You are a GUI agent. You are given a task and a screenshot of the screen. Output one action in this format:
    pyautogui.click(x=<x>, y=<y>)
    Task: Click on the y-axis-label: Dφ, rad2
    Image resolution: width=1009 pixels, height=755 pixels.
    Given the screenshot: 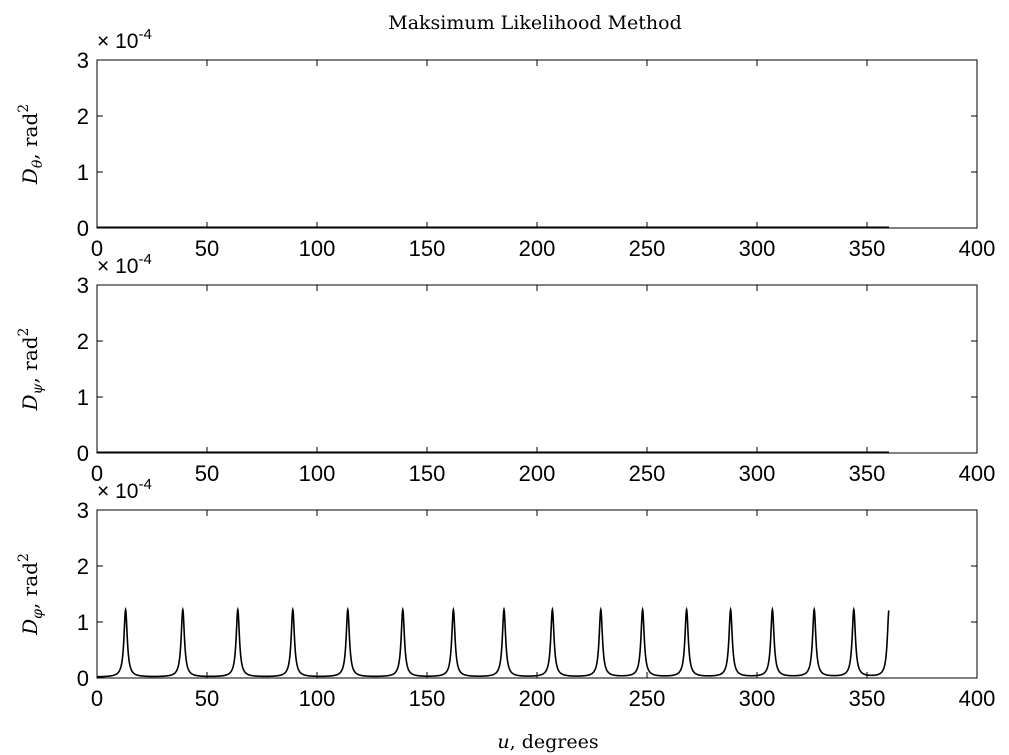 What is the action you would take?
    pyautogui.click(x=31, y=594)
    